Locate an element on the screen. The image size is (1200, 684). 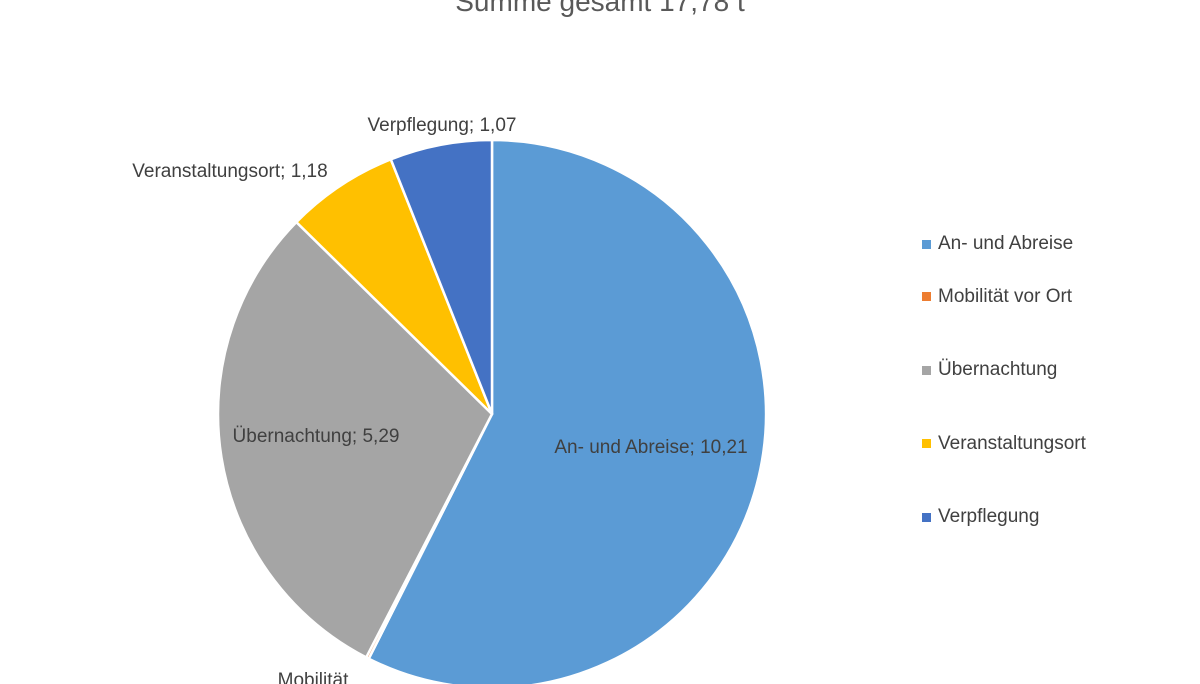
legend-item-uebernachtung: Übernachtung is located at coordinates (1004, 371).